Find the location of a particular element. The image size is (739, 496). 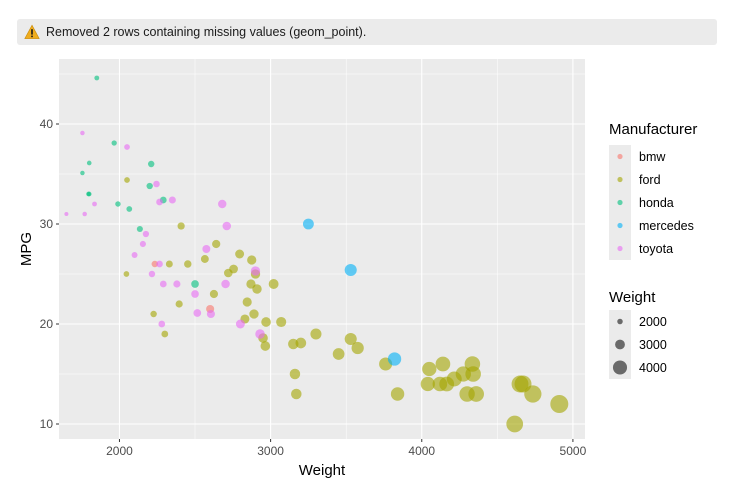

size-legend-title: Weight is located at coordinates (632, 297).